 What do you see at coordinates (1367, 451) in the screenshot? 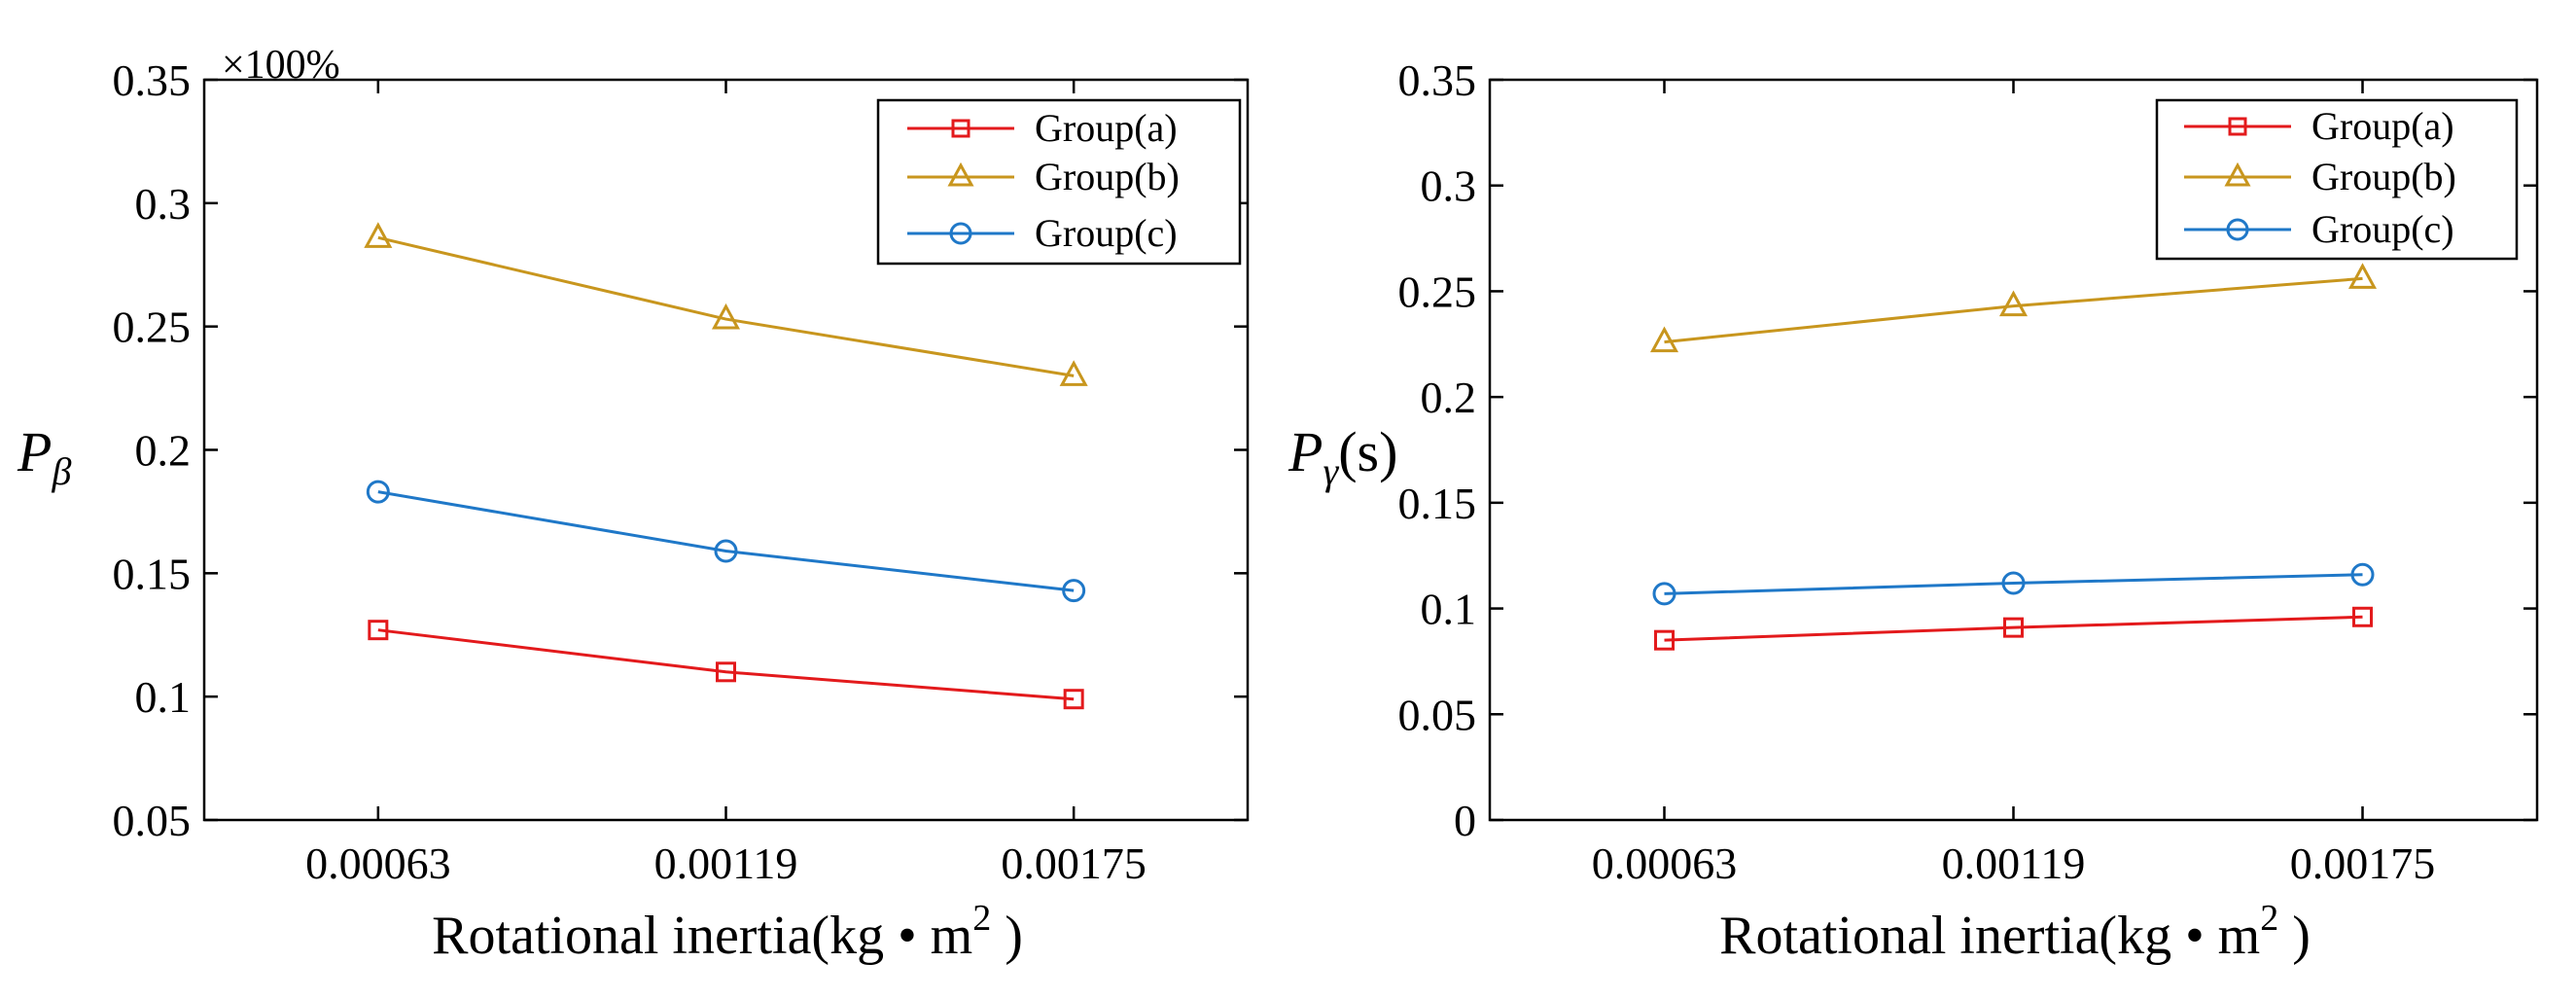
I see `y-axis-title-unit: (s)` at bounding box center [1367, 451].